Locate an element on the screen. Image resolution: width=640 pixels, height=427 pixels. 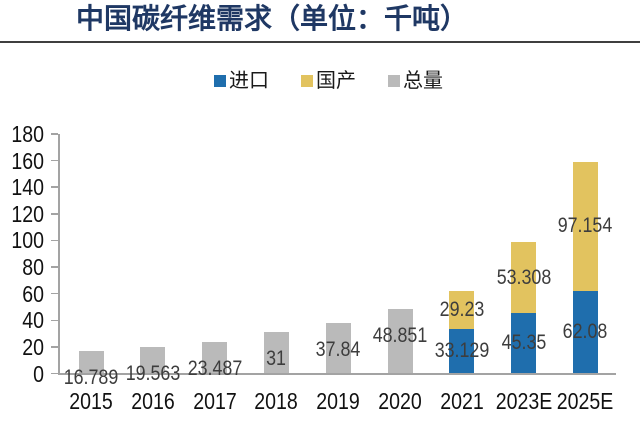
legend-item-domestic: 国产 is located at coordinates (328, 81).